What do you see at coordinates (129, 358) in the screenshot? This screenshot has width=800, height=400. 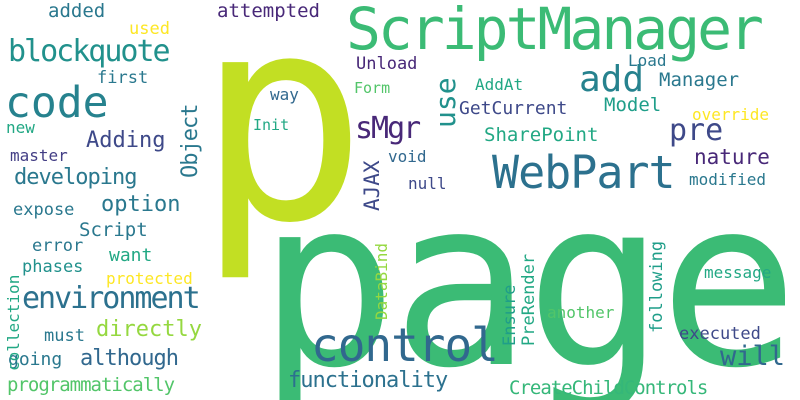 I see `word-although: although` at bounding box center [129, 358].